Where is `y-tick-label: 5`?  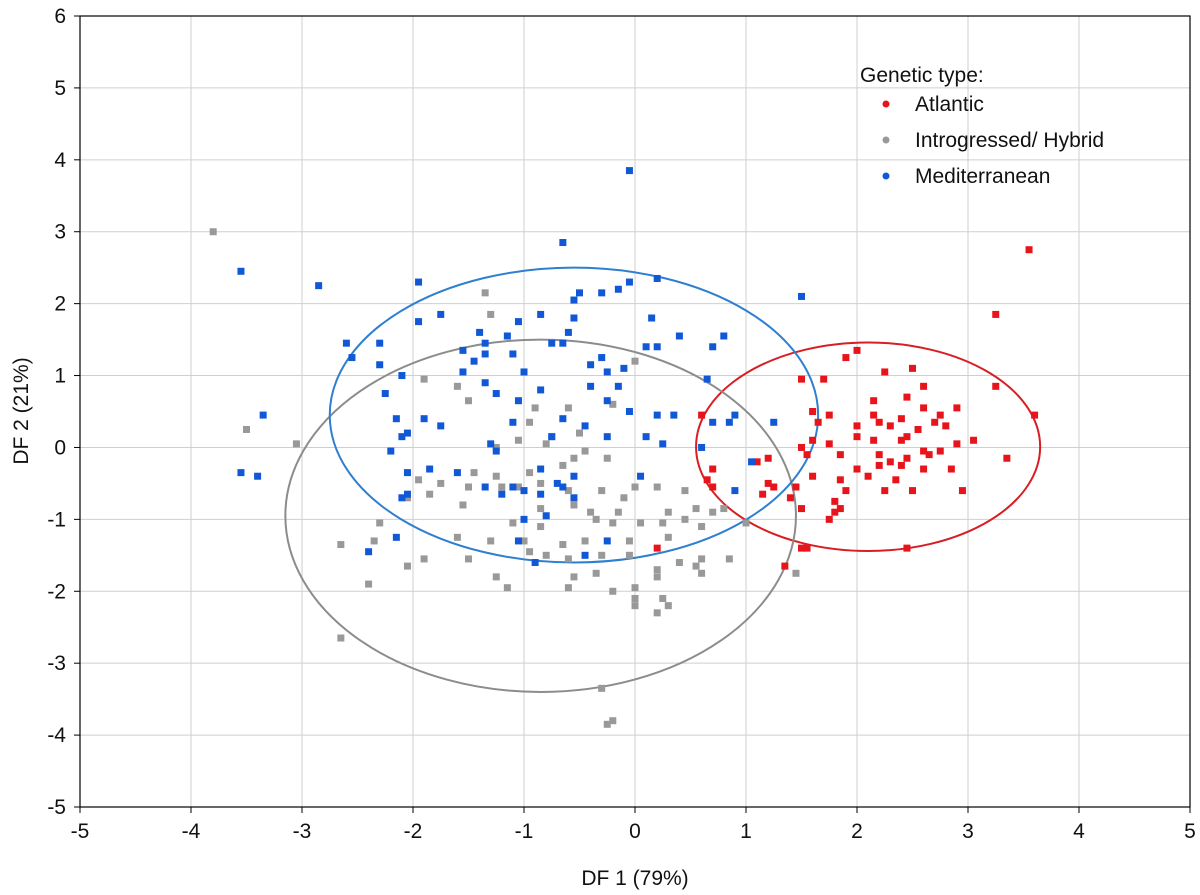 y-tick-label: 5 is located at coordinates (60, 88).